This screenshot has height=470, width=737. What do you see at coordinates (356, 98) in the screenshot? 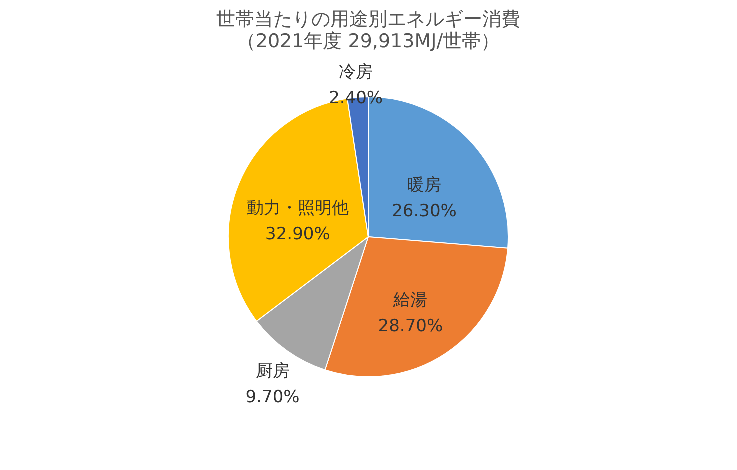
I see `data-label: 2.40%` at bounding box center [356, 98].